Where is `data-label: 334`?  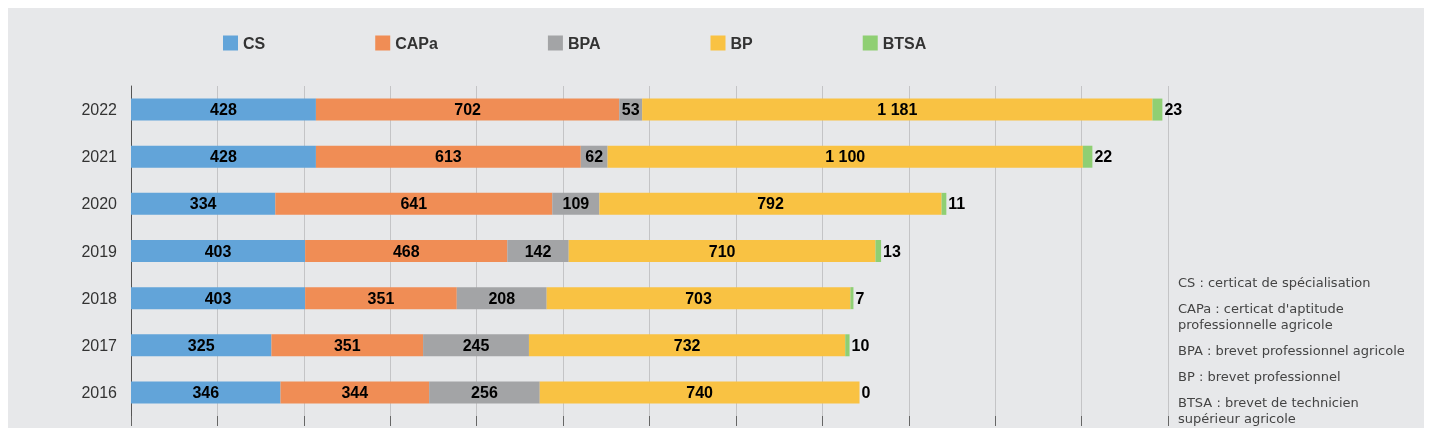
data-label: 334 is located at coordinates (203, 204).